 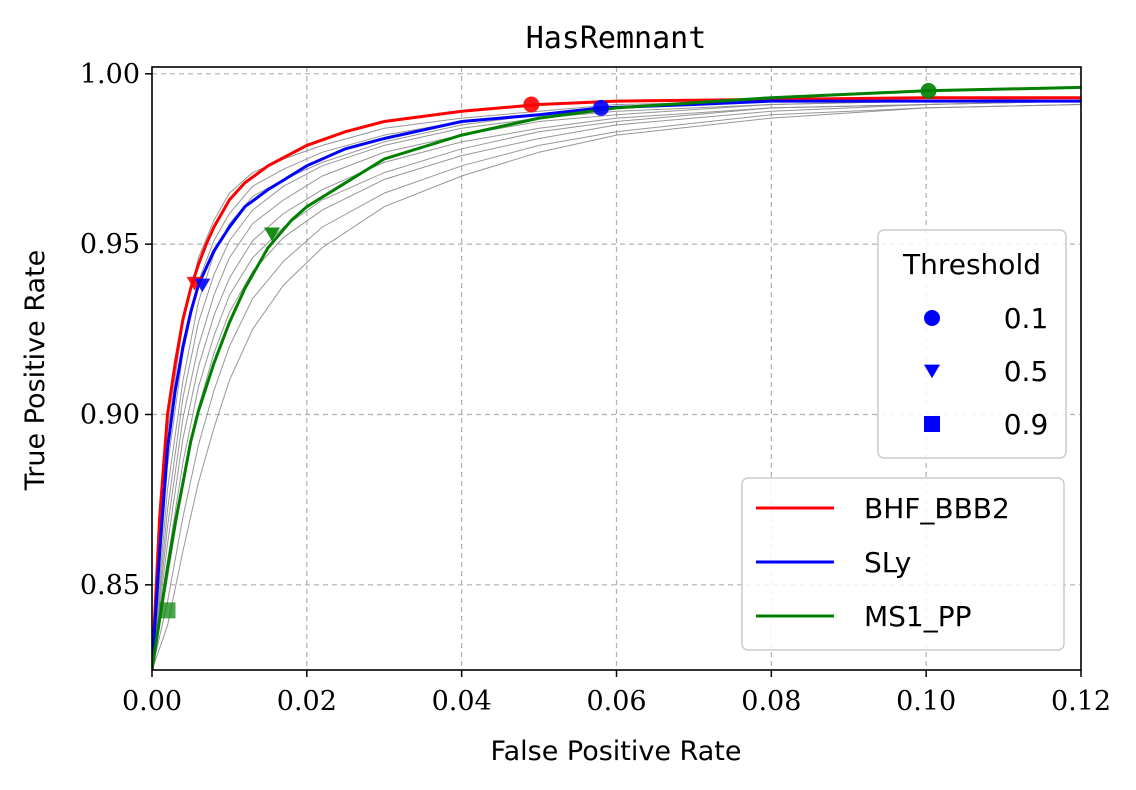 I want to click on x-tick-label: 0.04, so click(x=462, y=701).